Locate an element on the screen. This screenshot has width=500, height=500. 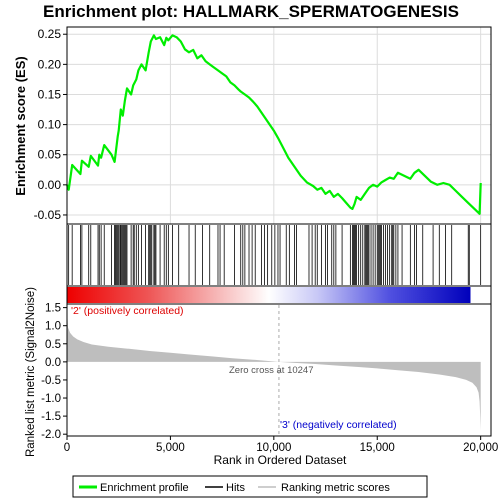
legend-box is located at coordinates (250, 486).